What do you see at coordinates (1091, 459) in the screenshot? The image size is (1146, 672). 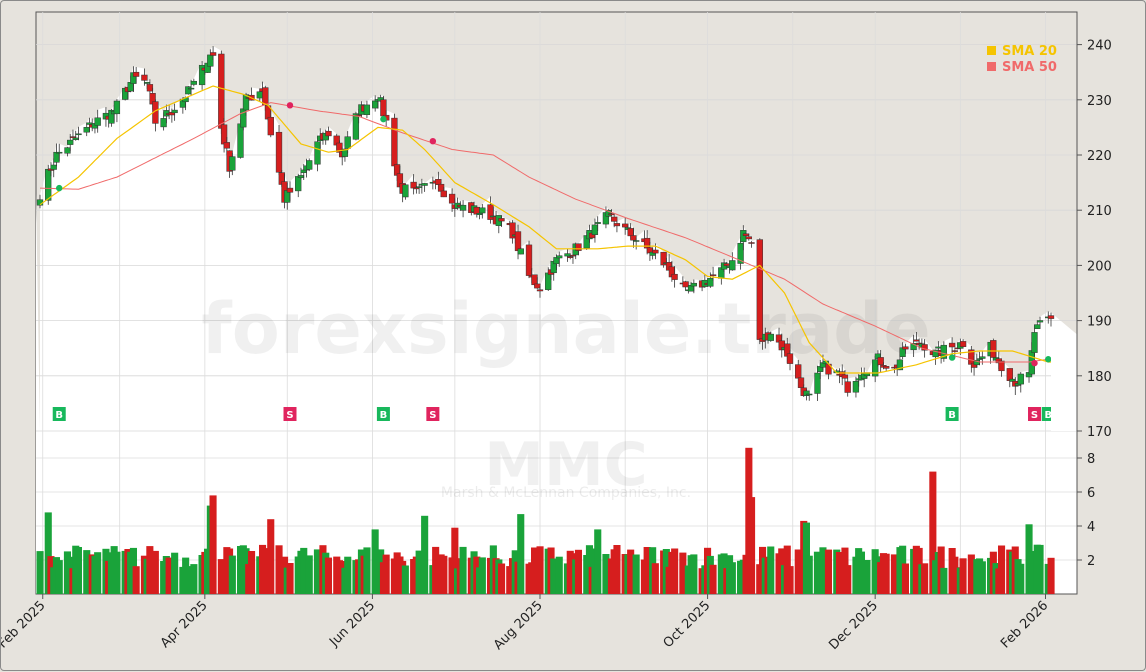 I see `volume-tick-label: 8` at bounding box center [1091, 459].